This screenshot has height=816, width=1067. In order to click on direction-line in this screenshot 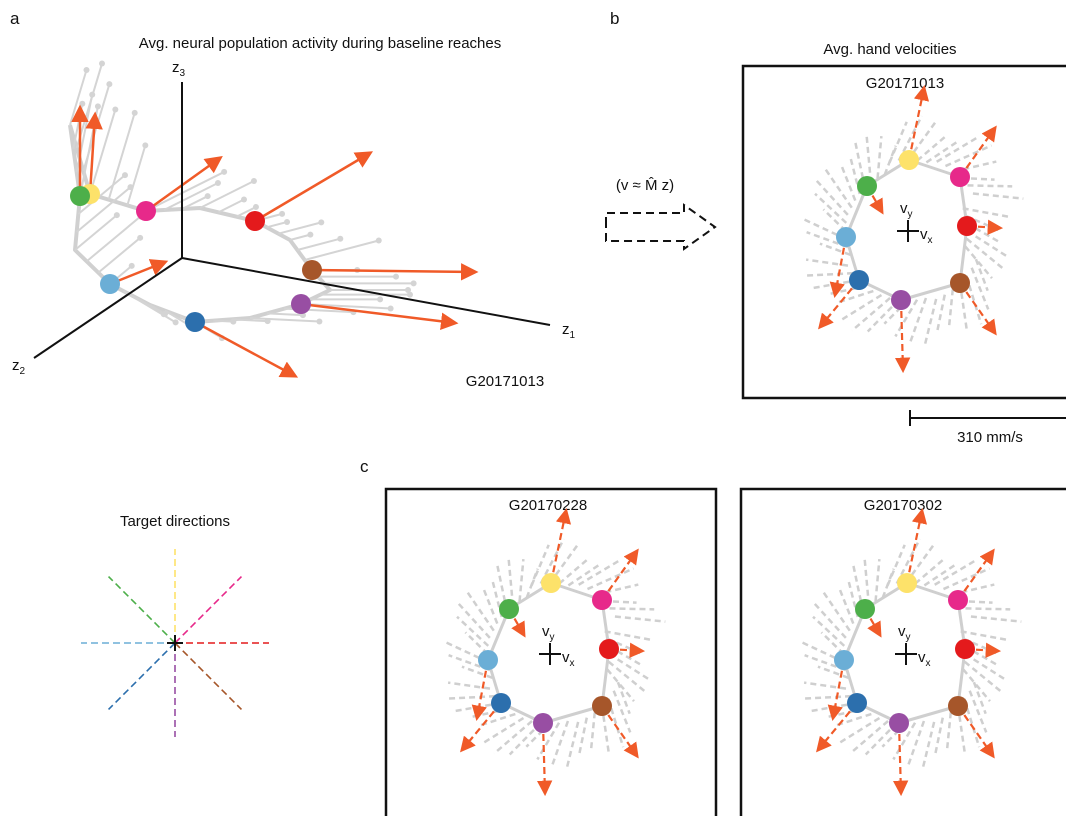, I will do `click(141, 676)`.